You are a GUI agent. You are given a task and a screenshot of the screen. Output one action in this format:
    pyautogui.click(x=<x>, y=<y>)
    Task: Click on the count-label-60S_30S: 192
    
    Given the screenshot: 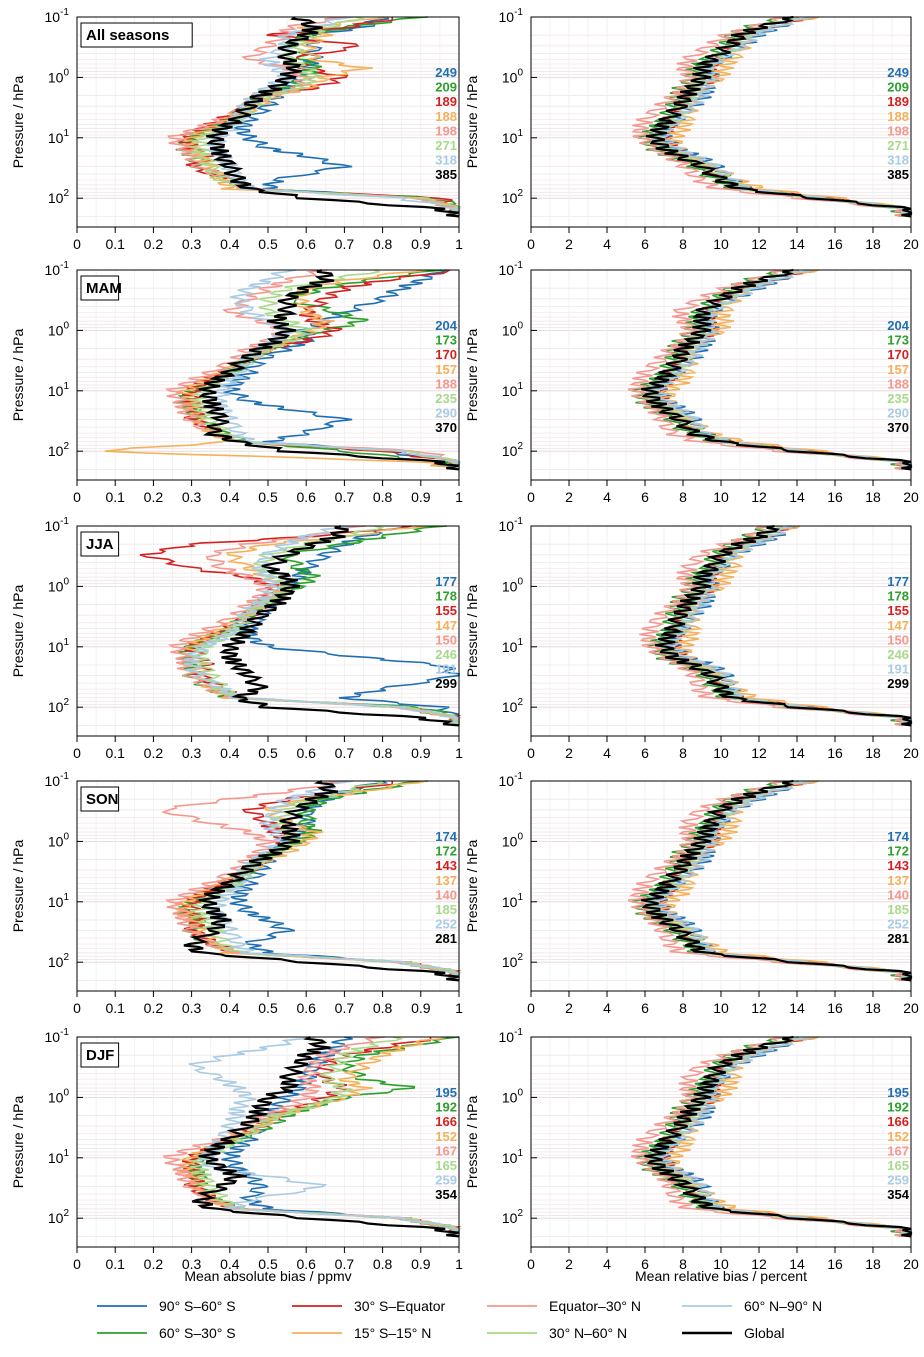 What is the action you would take?
    pyautogui.click(x=898, y=1107)
    